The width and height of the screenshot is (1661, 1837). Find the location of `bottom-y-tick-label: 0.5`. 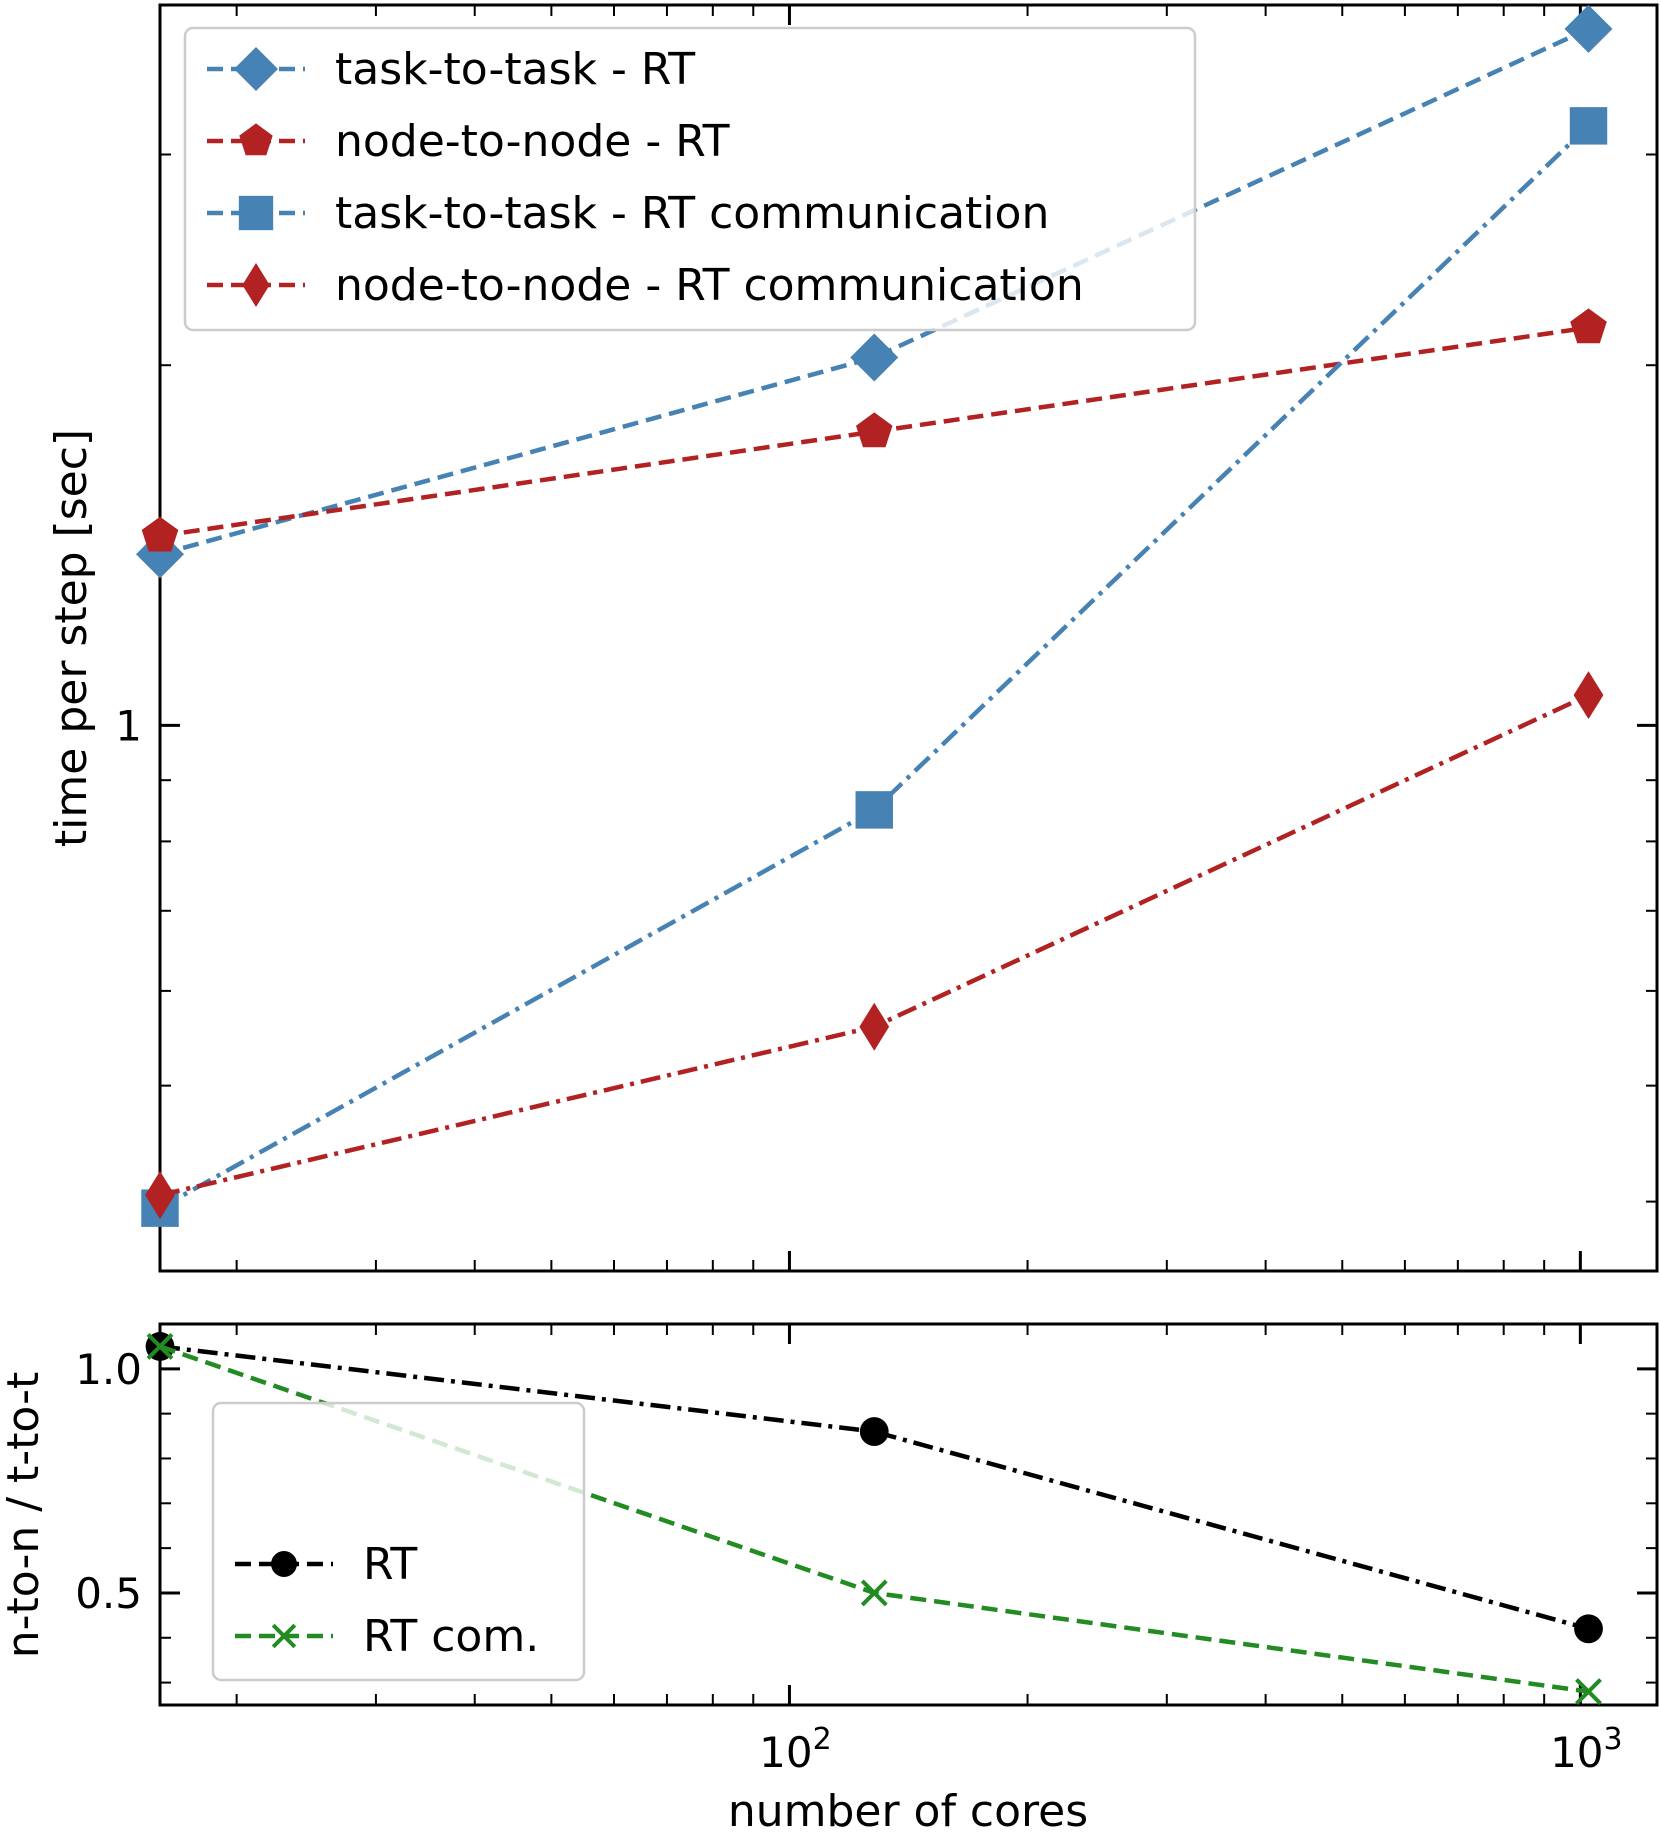

bottom-y-tick-label: 0.5 is located at coordinates (108, 1593).